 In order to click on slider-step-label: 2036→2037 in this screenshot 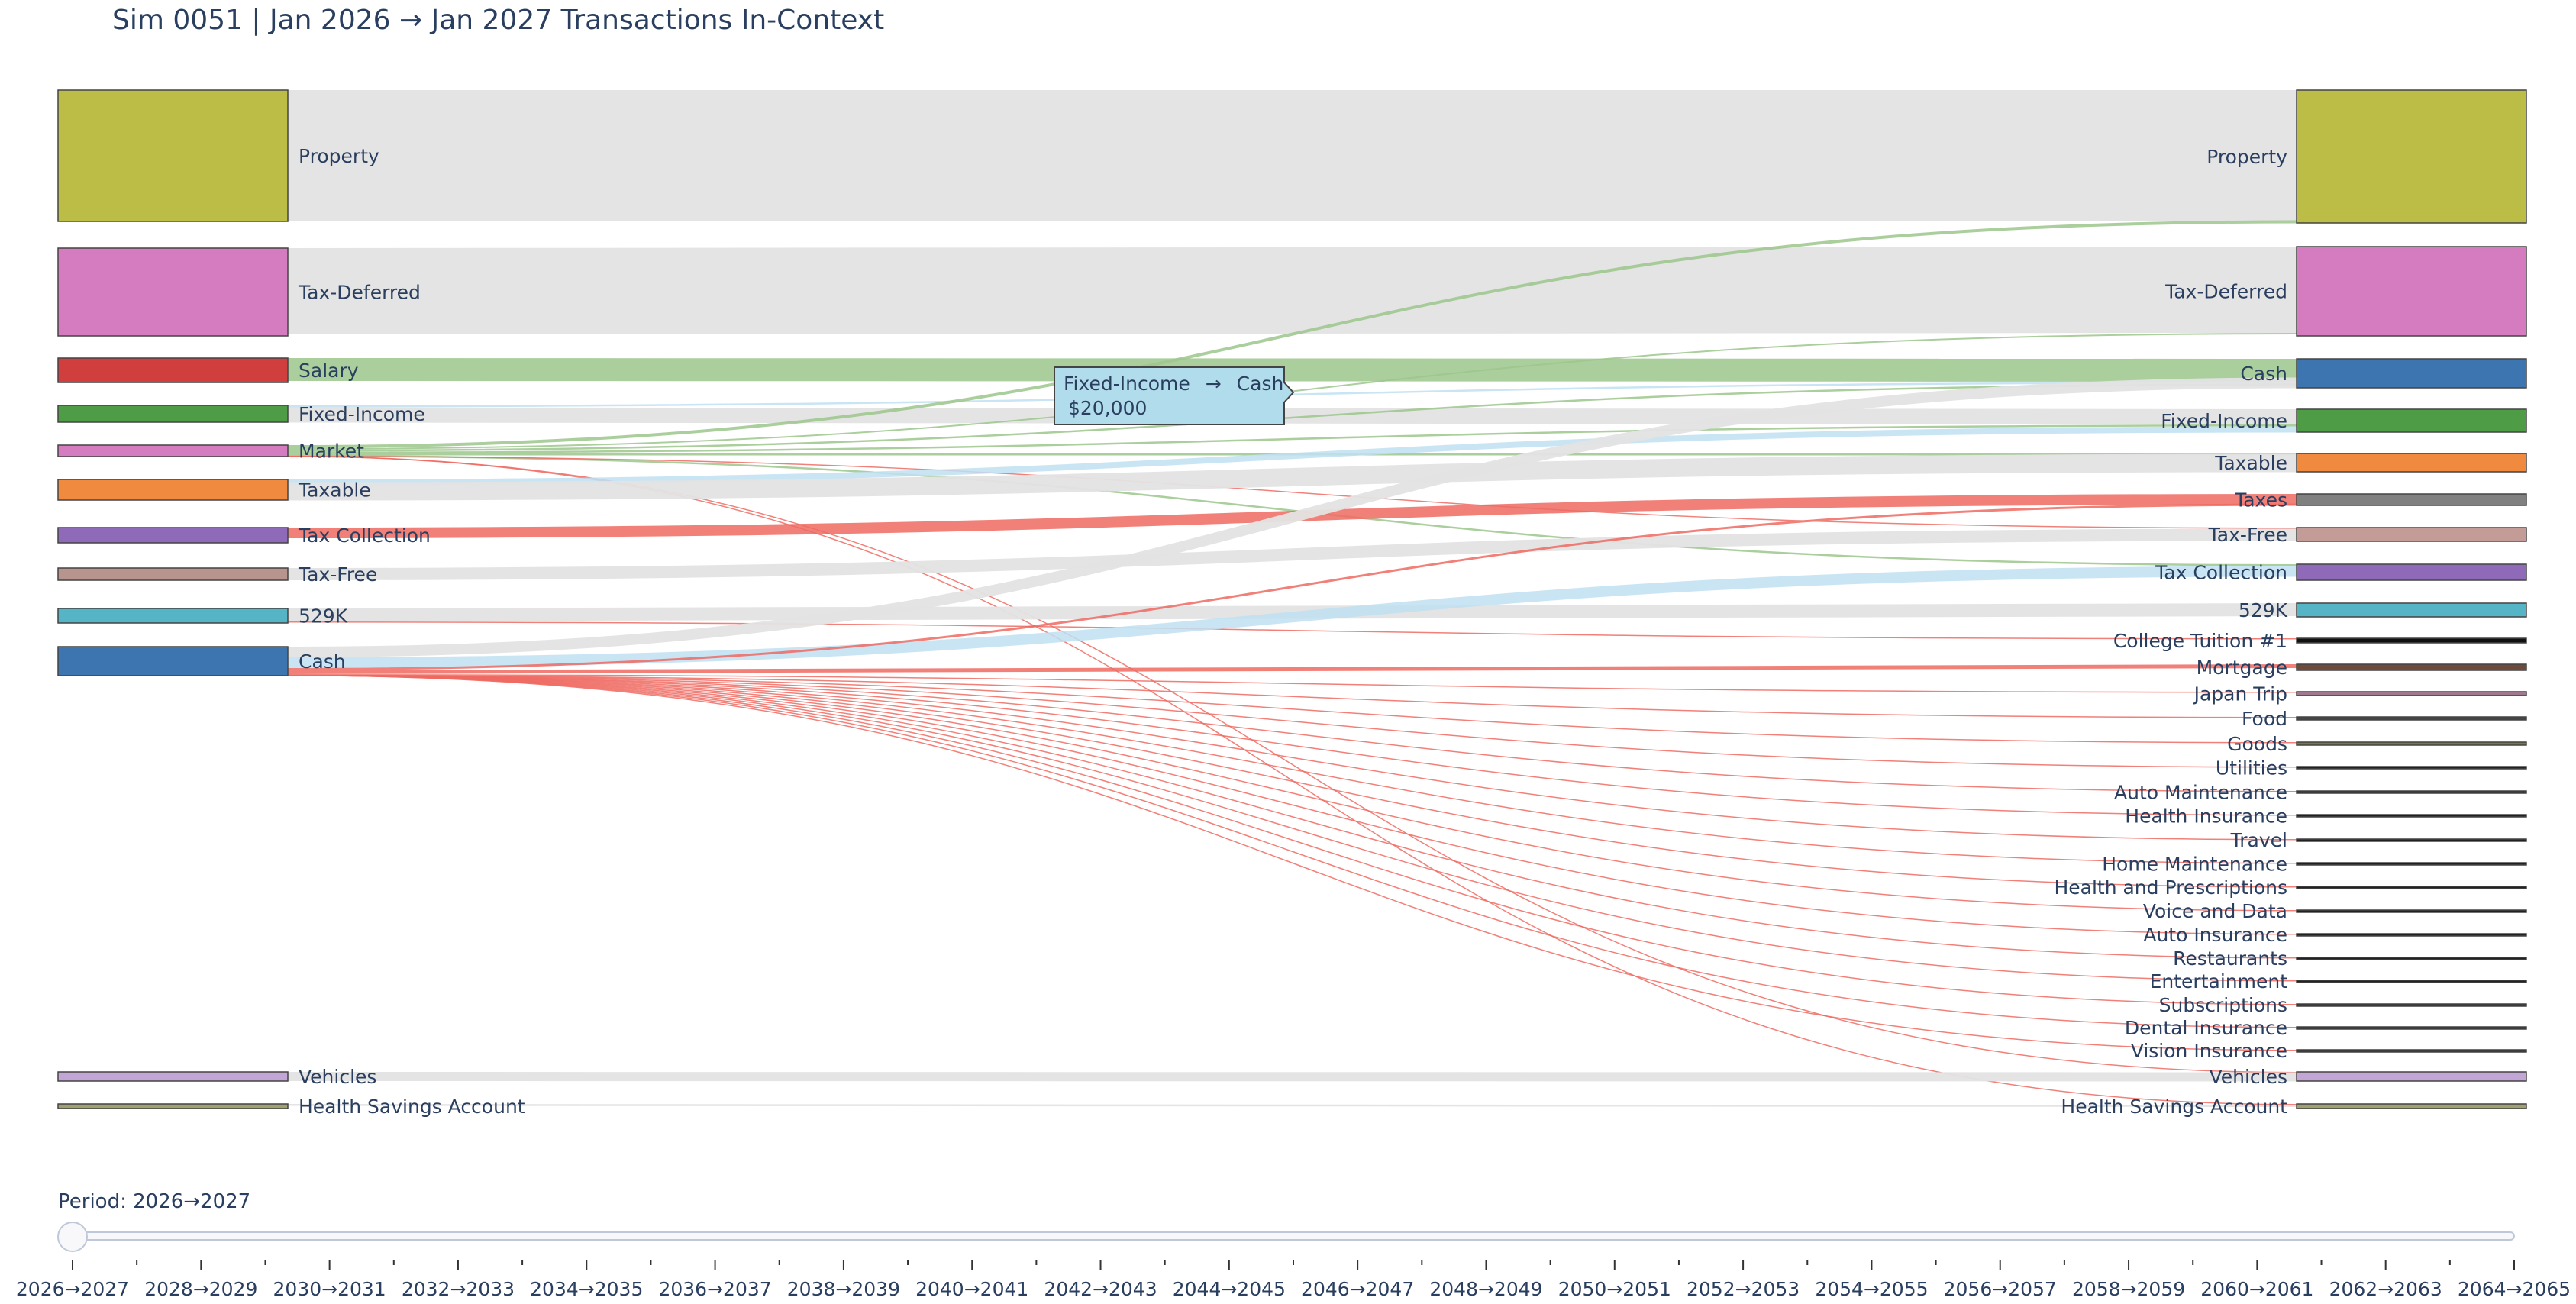, I will do `click(714, 1289)`.